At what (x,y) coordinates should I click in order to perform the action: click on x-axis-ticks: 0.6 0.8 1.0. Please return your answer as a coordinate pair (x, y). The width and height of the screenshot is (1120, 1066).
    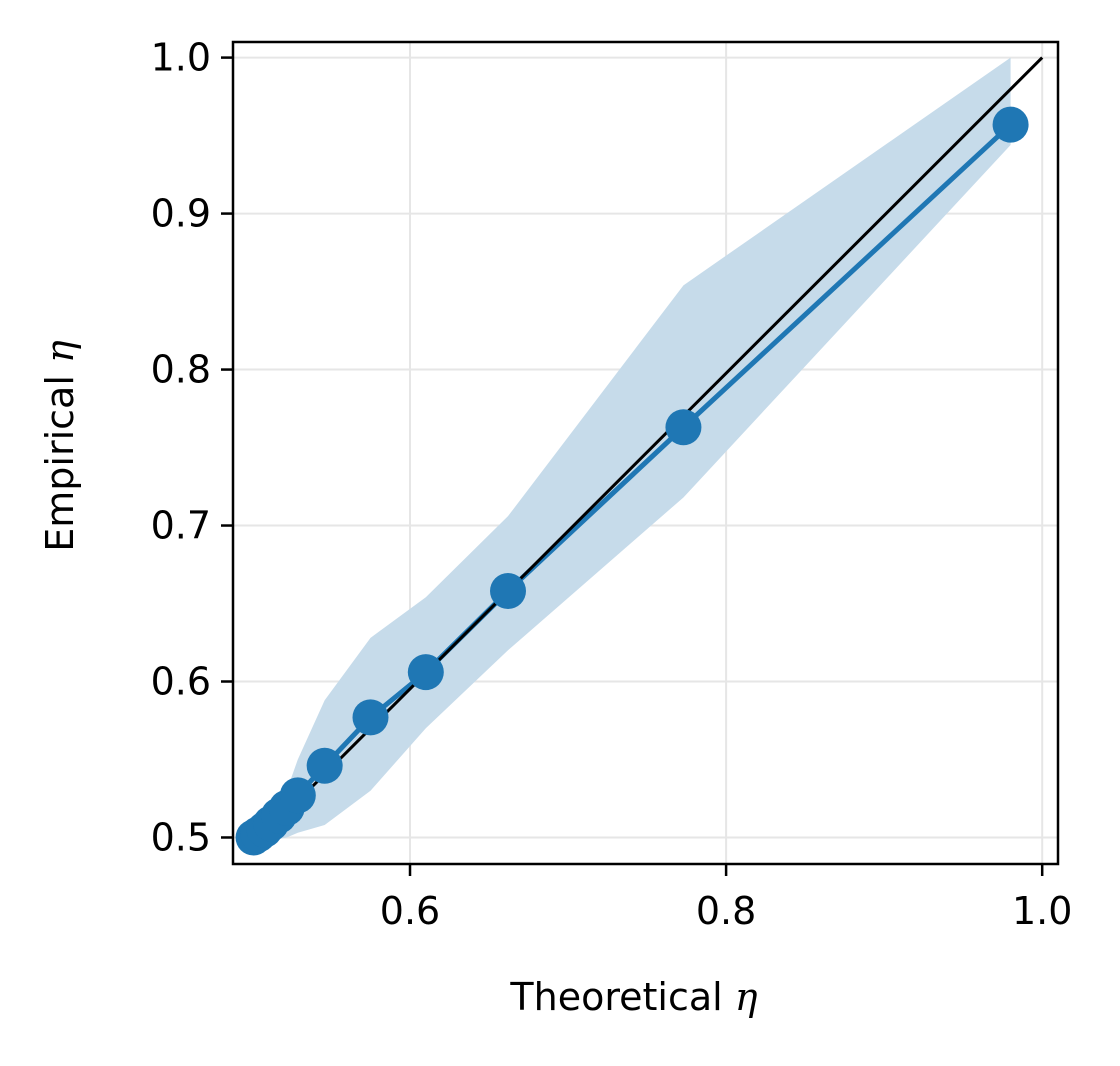
    Looking at the image, I should click on (726, 898).